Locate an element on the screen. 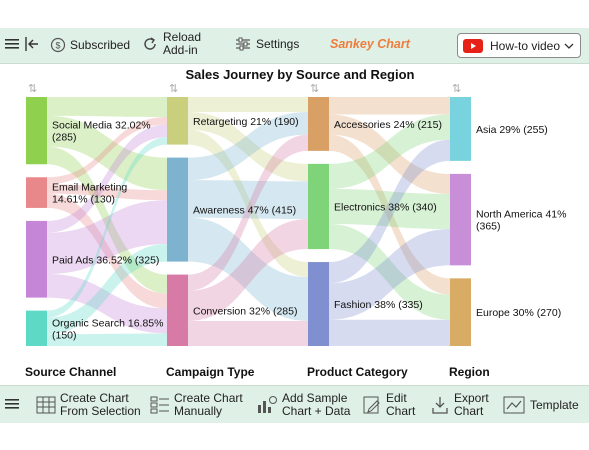  node-na is located at coordinates (460, 219).